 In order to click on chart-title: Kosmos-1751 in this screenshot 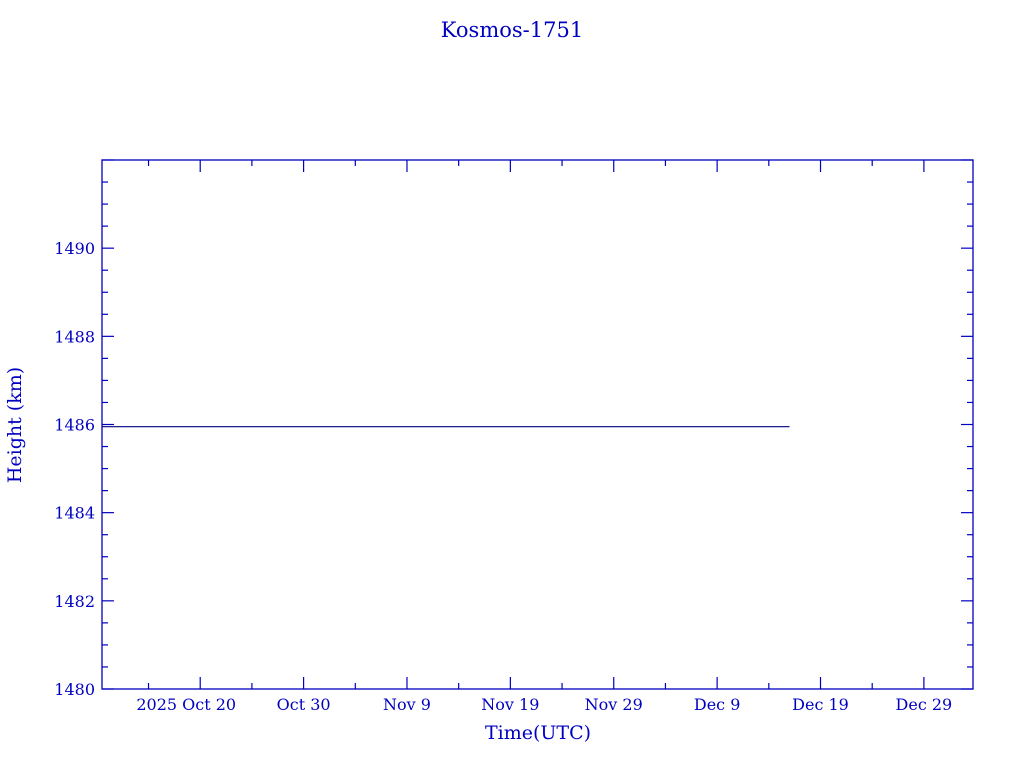, I will do `click(512, 30)`.